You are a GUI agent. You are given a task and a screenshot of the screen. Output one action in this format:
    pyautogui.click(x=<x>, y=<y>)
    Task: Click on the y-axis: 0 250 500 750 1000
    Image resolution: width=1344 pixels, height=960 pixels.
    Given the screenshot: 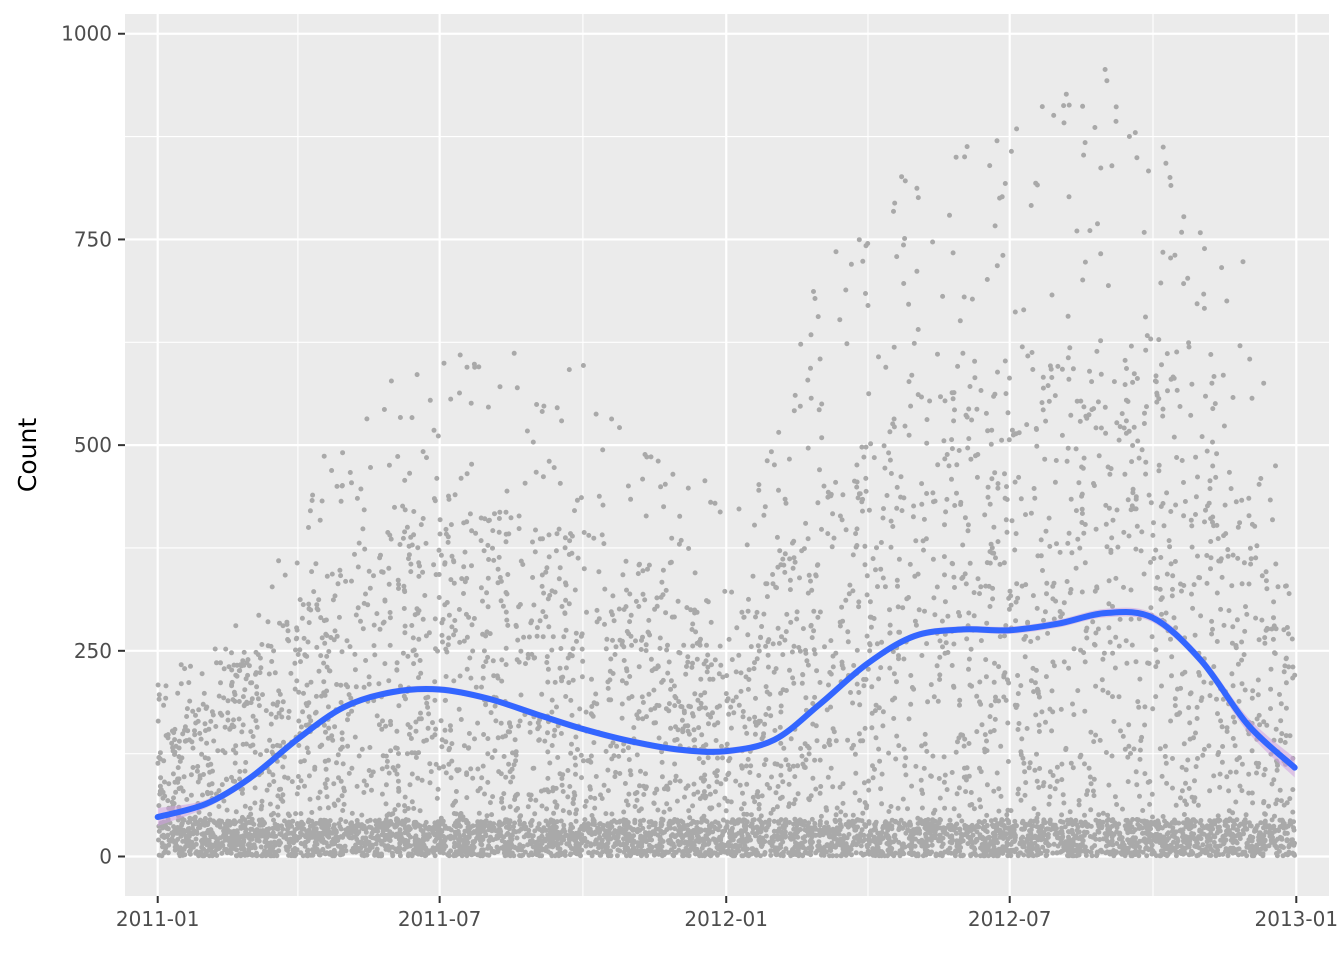 What is the action you would take?
    pyautogui.click(x=93, y=445)
    